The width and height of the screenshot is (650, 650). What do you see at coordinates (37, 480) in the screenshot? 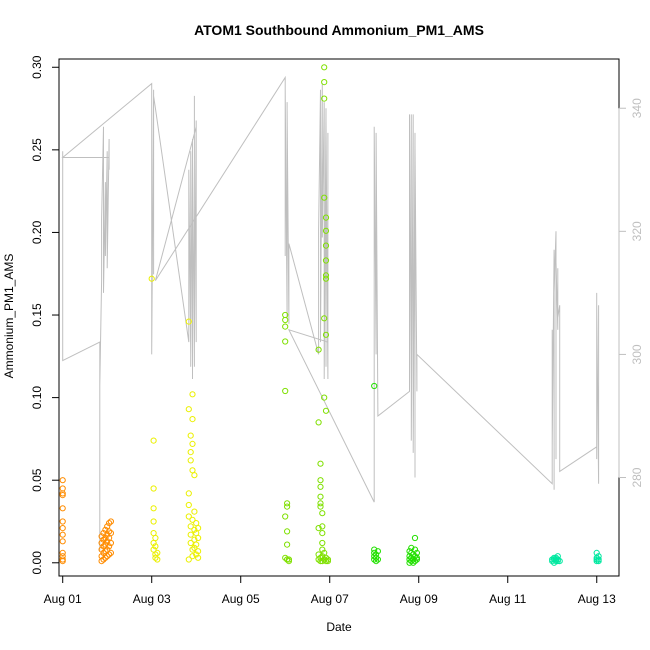
I see `y-tick-label: 0.05` at bounding box center [37, 480].